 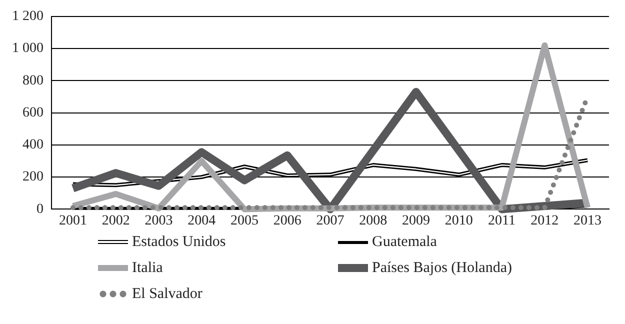 What do you see at coordinates (287, 220) in the screenshot?
I see `x-tick-label: 2006` at bounding box center [287, 220].